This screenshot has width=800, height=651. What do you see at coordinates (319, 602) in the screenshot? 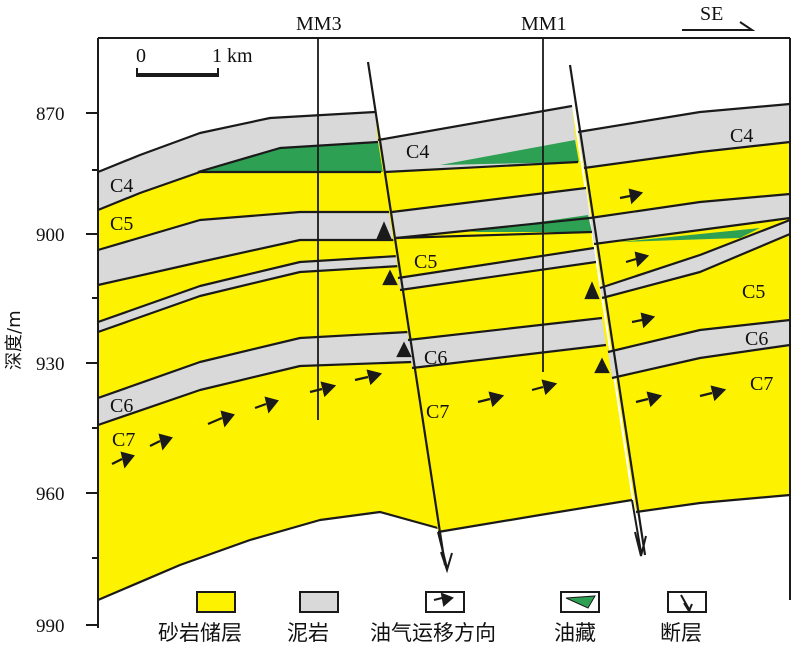
I see `legend-swatch-mudstone` at bounding box center [319, 602].